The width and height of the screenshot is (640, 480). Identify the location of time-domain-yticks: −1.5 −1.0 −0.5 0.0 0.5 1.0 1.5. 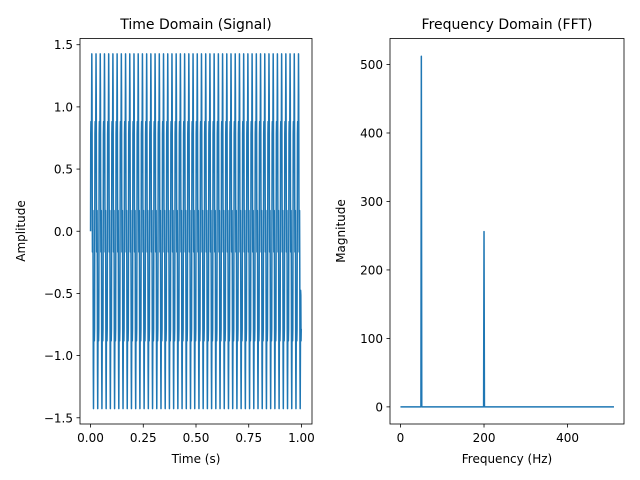
(62, 231).